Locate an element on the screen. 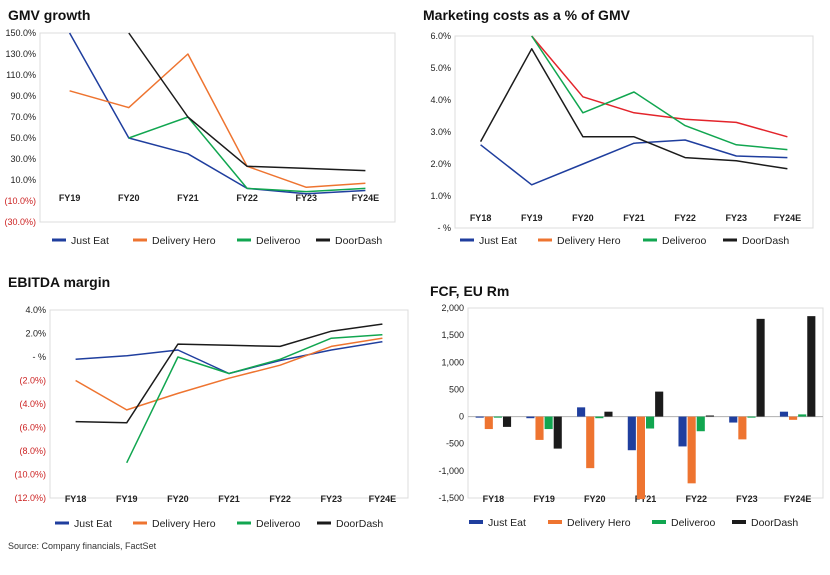  series-line-deliveroo is located at coordinates (254, 398).